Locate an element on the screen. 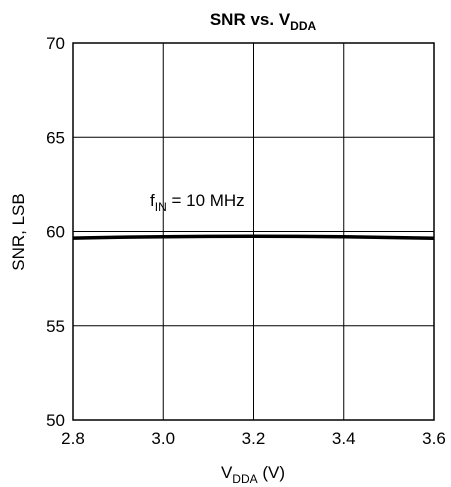 This screenshot has height=487, width=451. y-tick-label-0: 50 is located at coordinates (55, 420).